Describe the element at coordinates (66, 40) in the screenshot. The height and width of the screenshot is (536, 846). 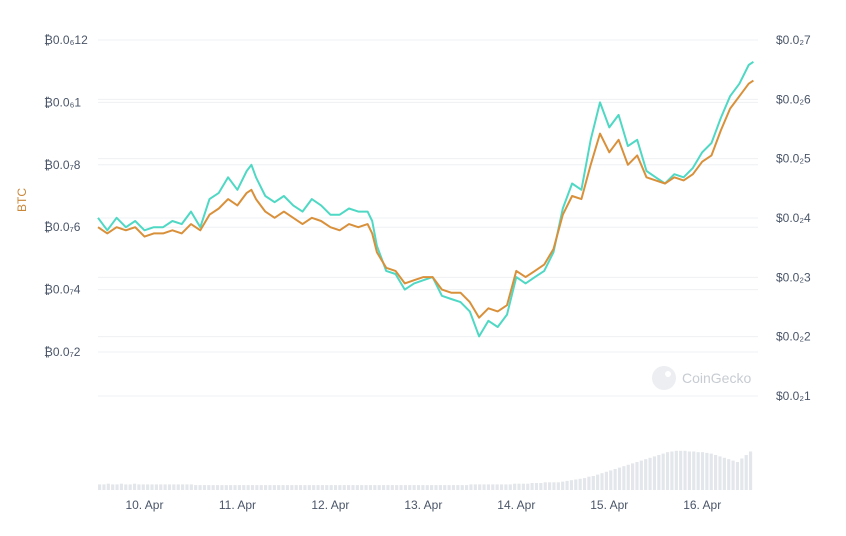
I see `left-tick-label: ₿0.0₆12` at that location.